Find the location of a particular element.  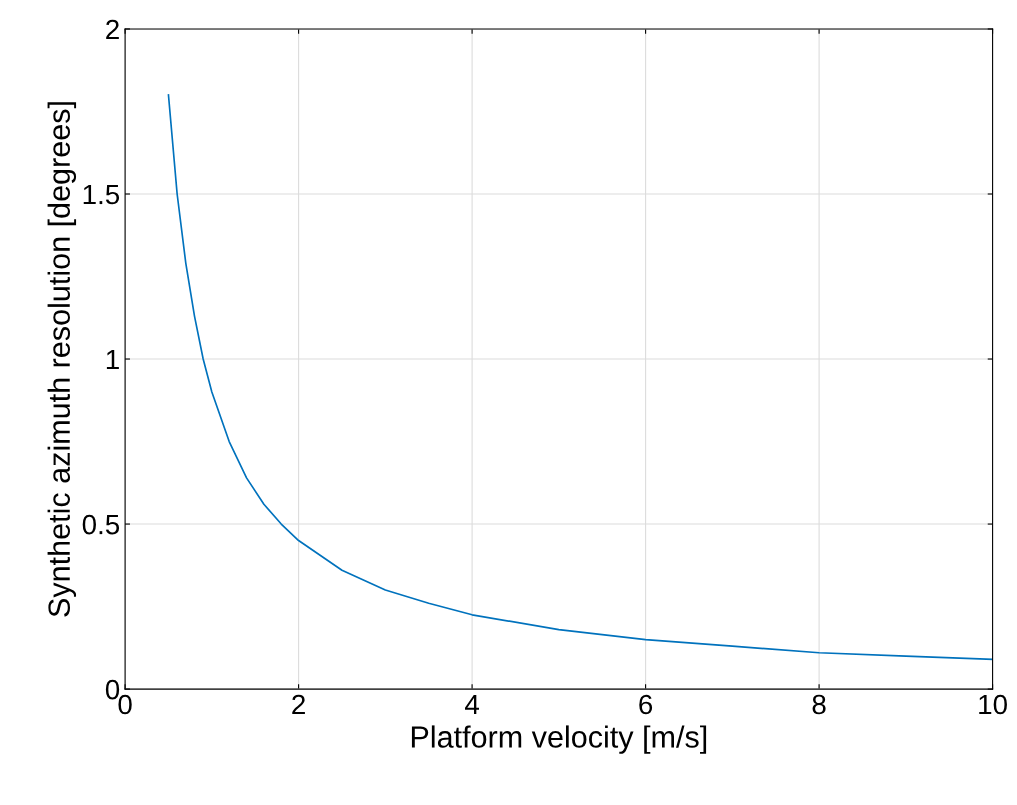

y-tick-label: 2 is located at coordinates (112, 29).